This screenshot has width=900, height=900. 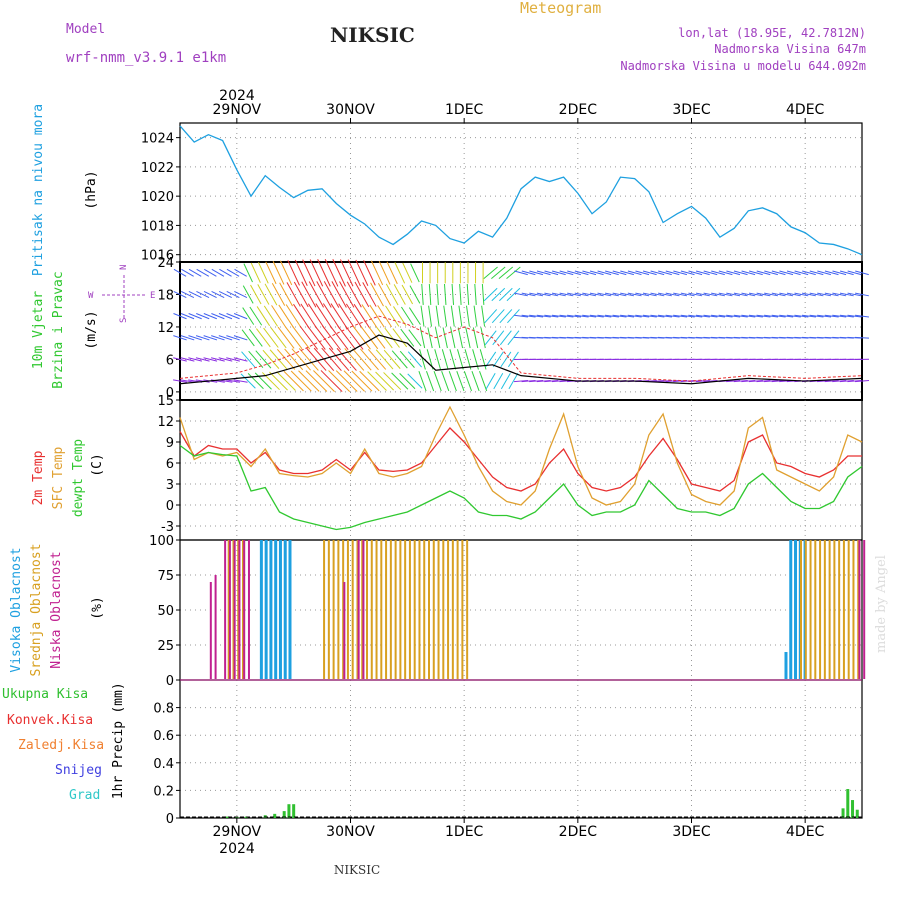 What do you see at coordinates (578, 110) in the screenshot?
I see `top-date-label-3: 2DEC` at bounding box center [578, 110].